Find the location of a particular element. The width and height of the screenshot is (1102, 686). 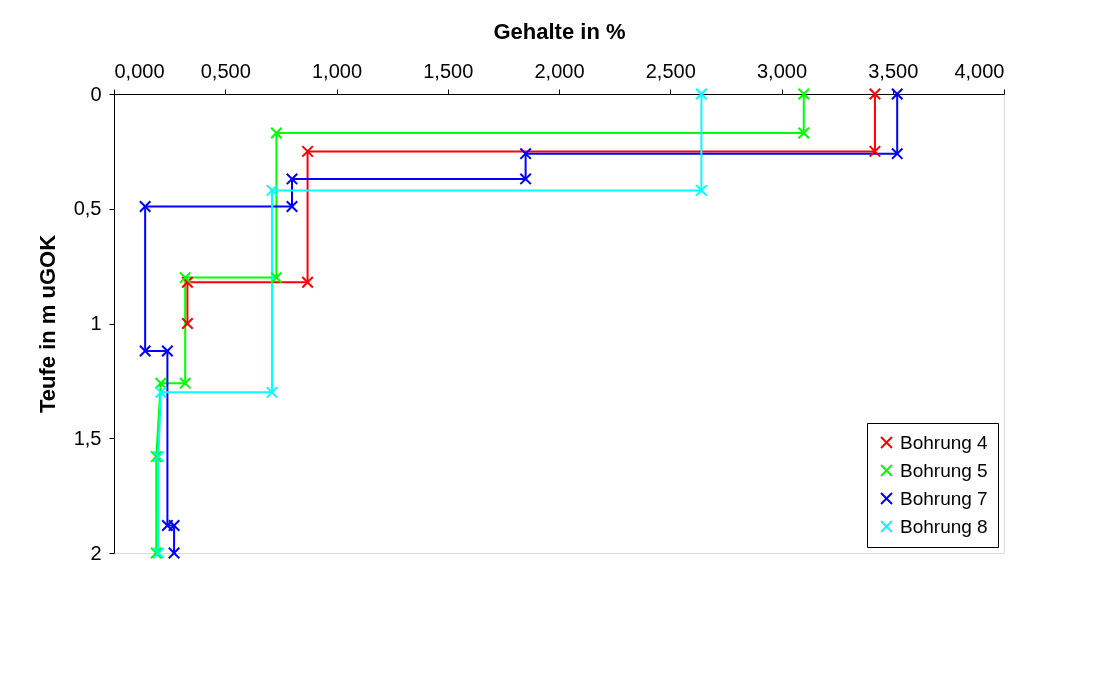

x-tick-label: 1,000 is located at coordinates (337, 70).